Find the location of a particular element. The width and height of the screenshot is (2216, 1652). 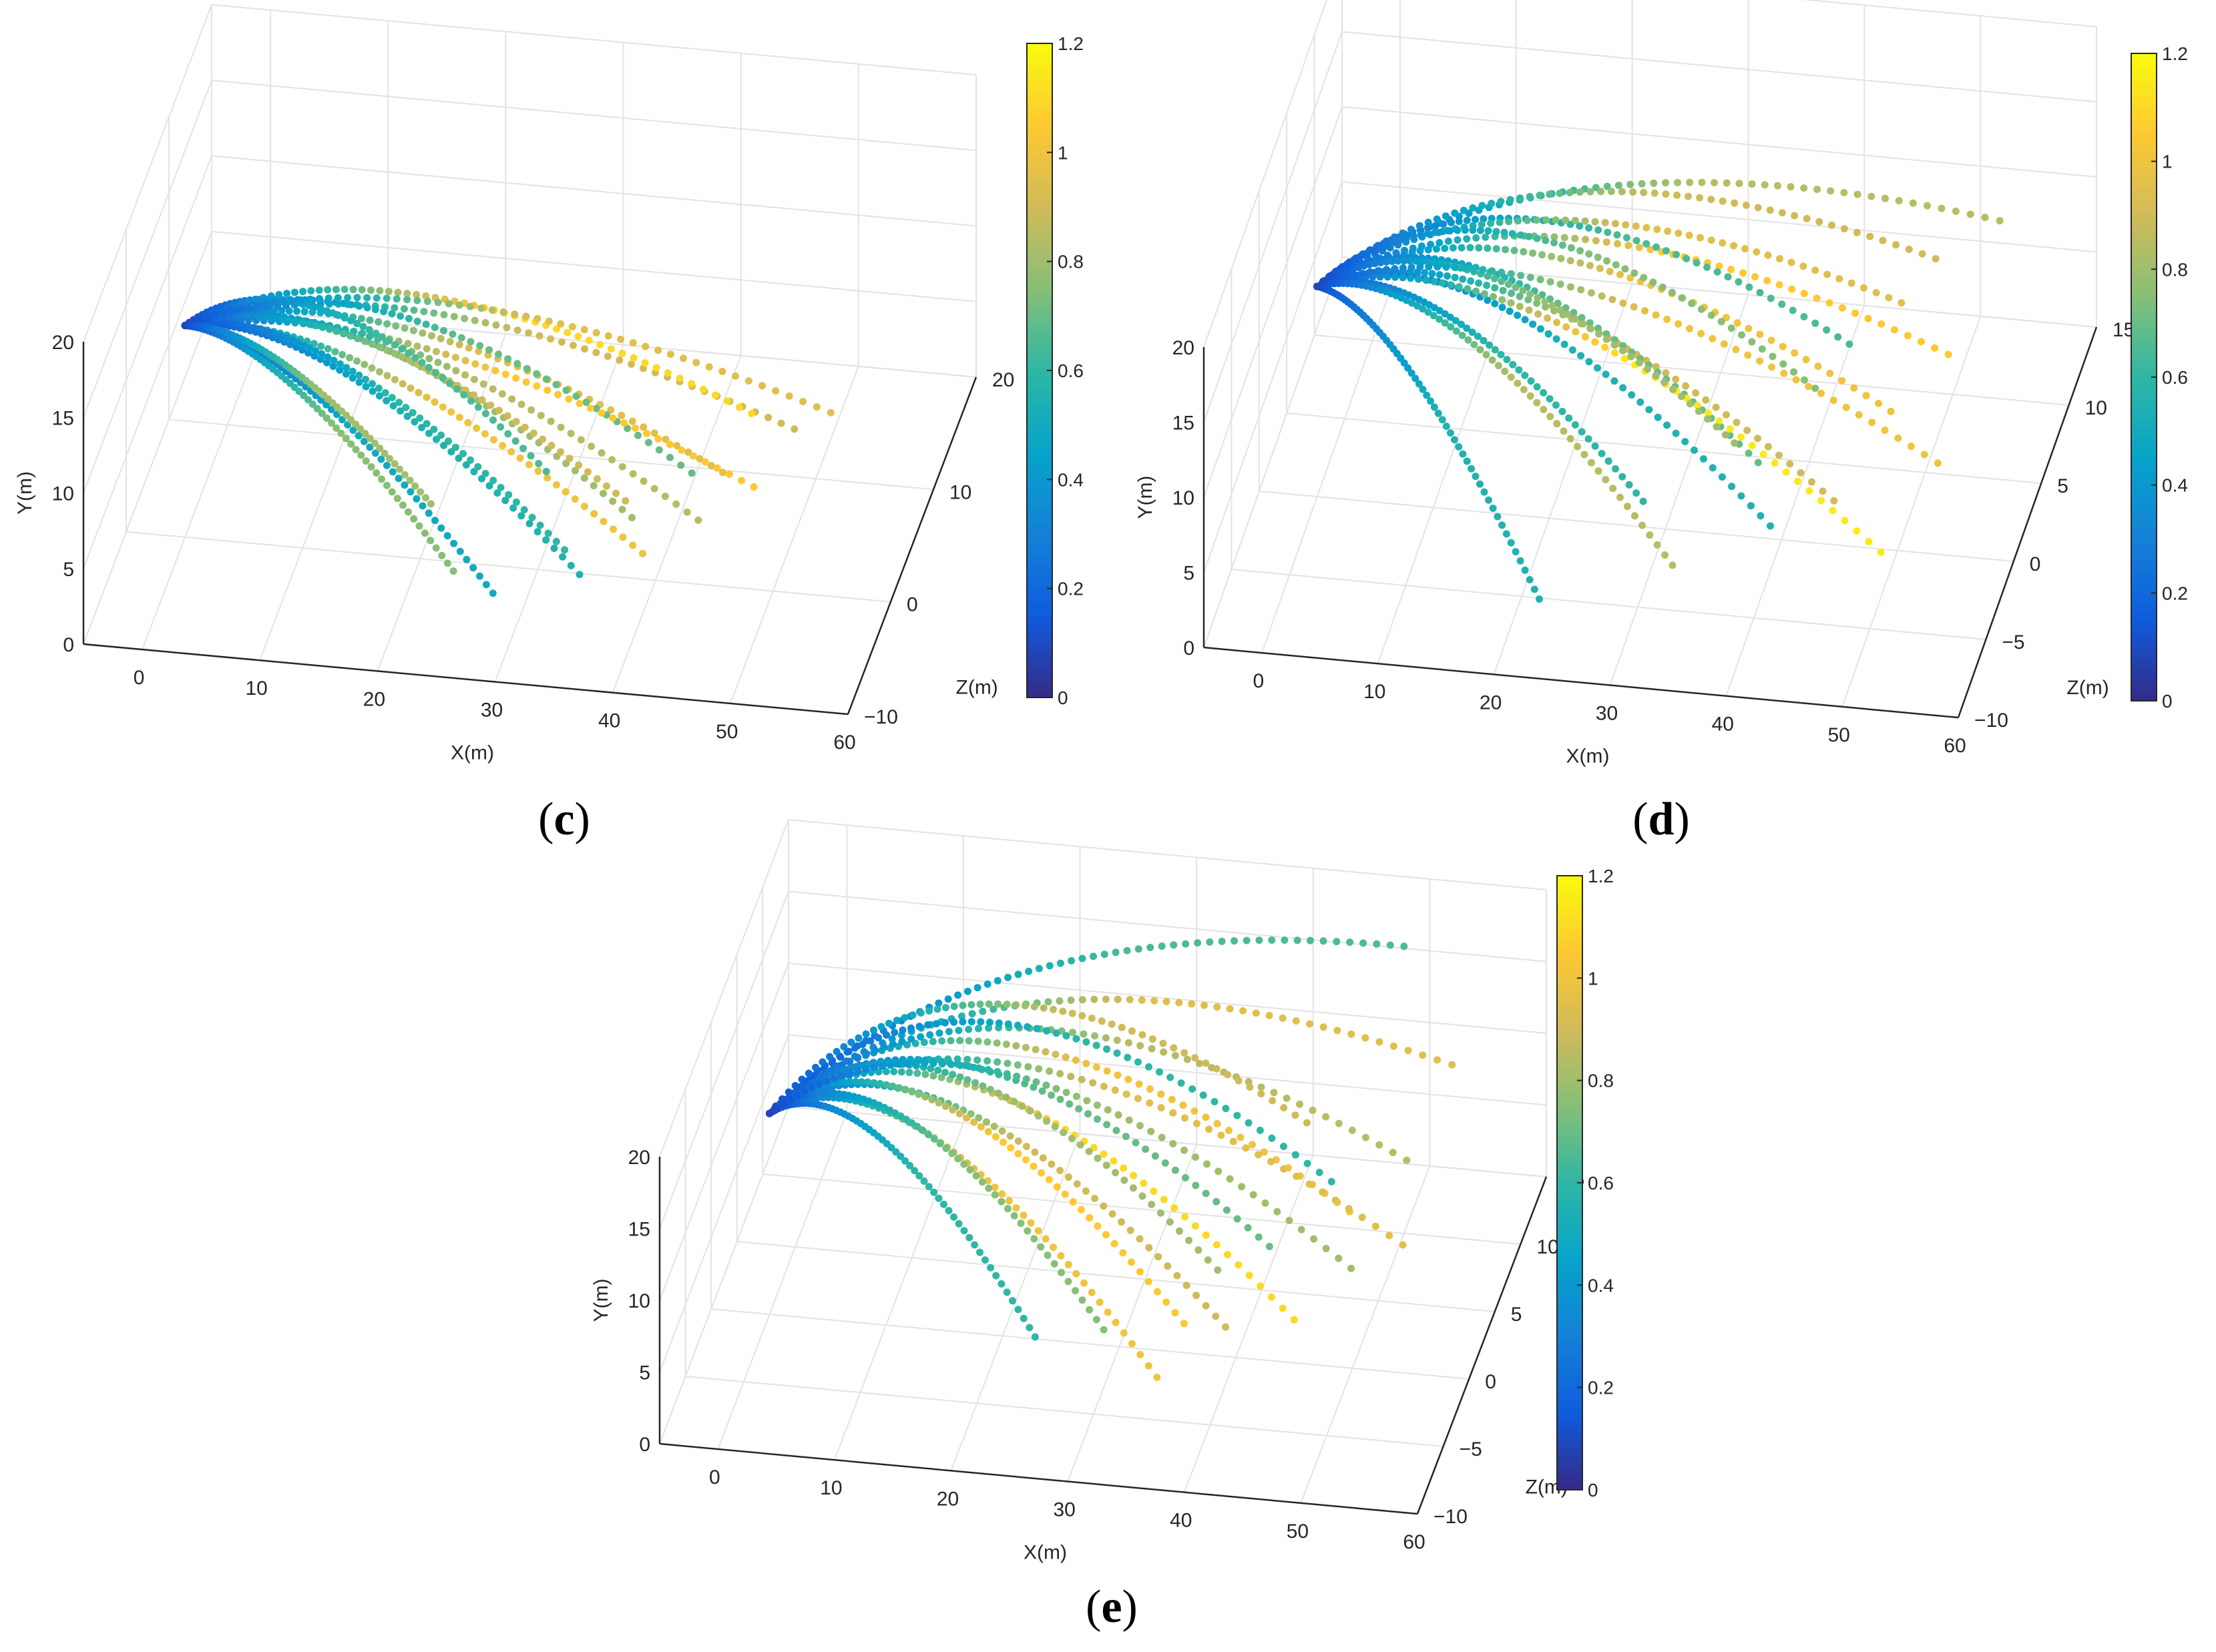

trajectories-e is located at coordinates (1111, 1158).